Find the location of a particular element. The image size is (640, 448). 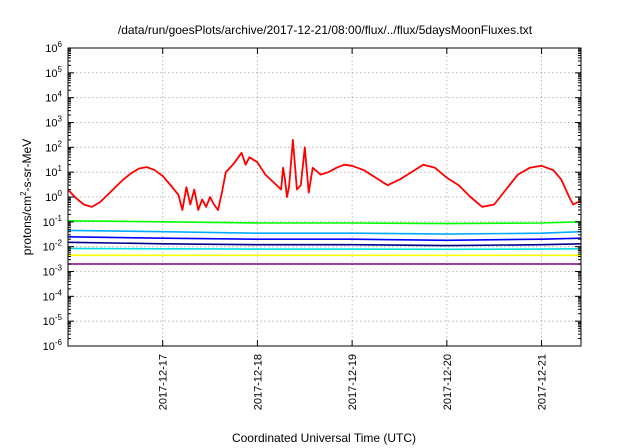

x-tick-label: 2017-12-19 is located at coordinates (353, 382).